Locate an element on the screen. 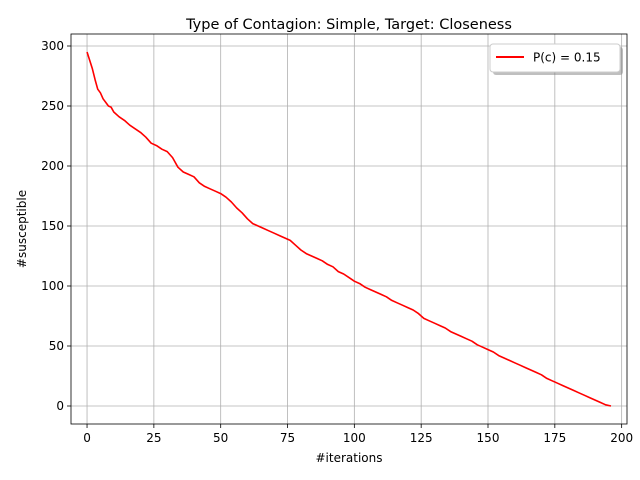 The height and width of the screenshot is (480, 640). y-tick-label: 250 is located at coordinates (52, 106).